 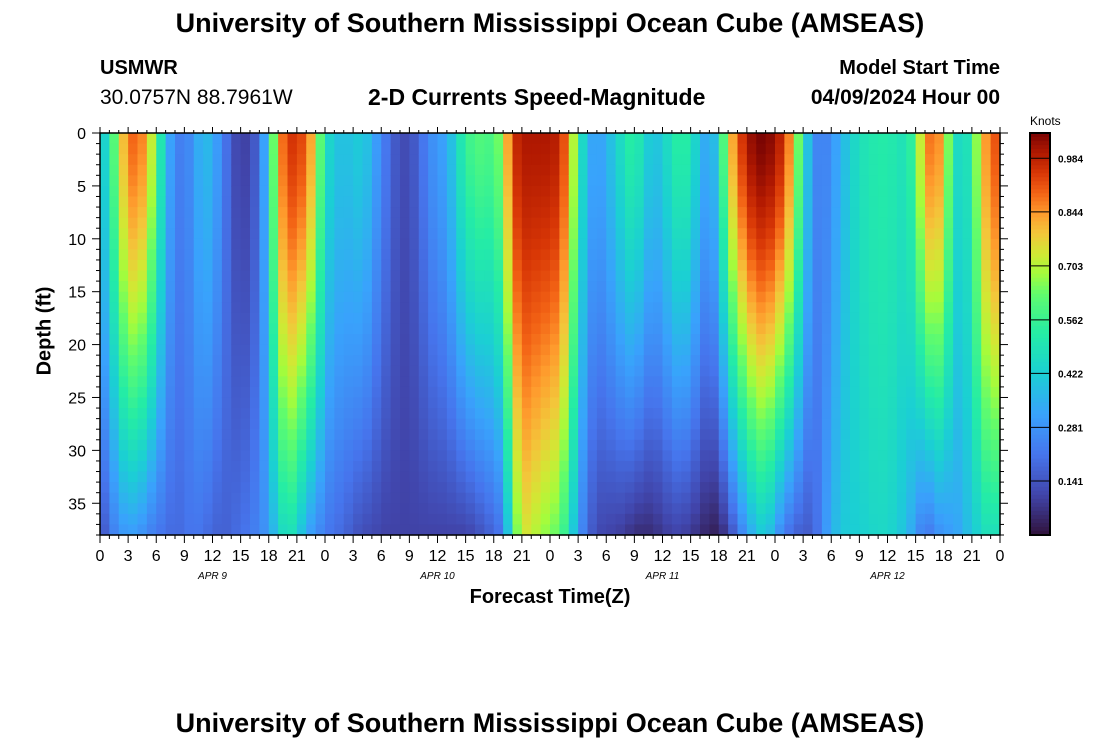 I want to click on x-tick-label: 0, so click(x=100, y=556).